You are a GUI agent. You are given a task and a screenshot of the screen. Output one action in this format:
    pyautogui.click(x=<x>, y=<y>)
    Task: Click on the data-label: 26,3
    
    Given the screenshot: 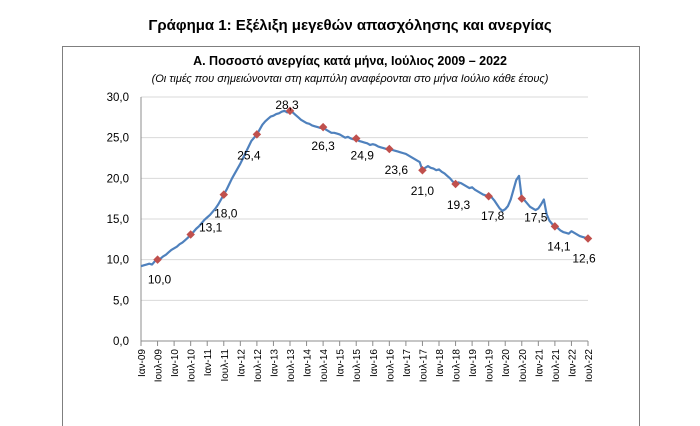 What is the action you would take?
    pyautogui.click(x=323, y=146)
    